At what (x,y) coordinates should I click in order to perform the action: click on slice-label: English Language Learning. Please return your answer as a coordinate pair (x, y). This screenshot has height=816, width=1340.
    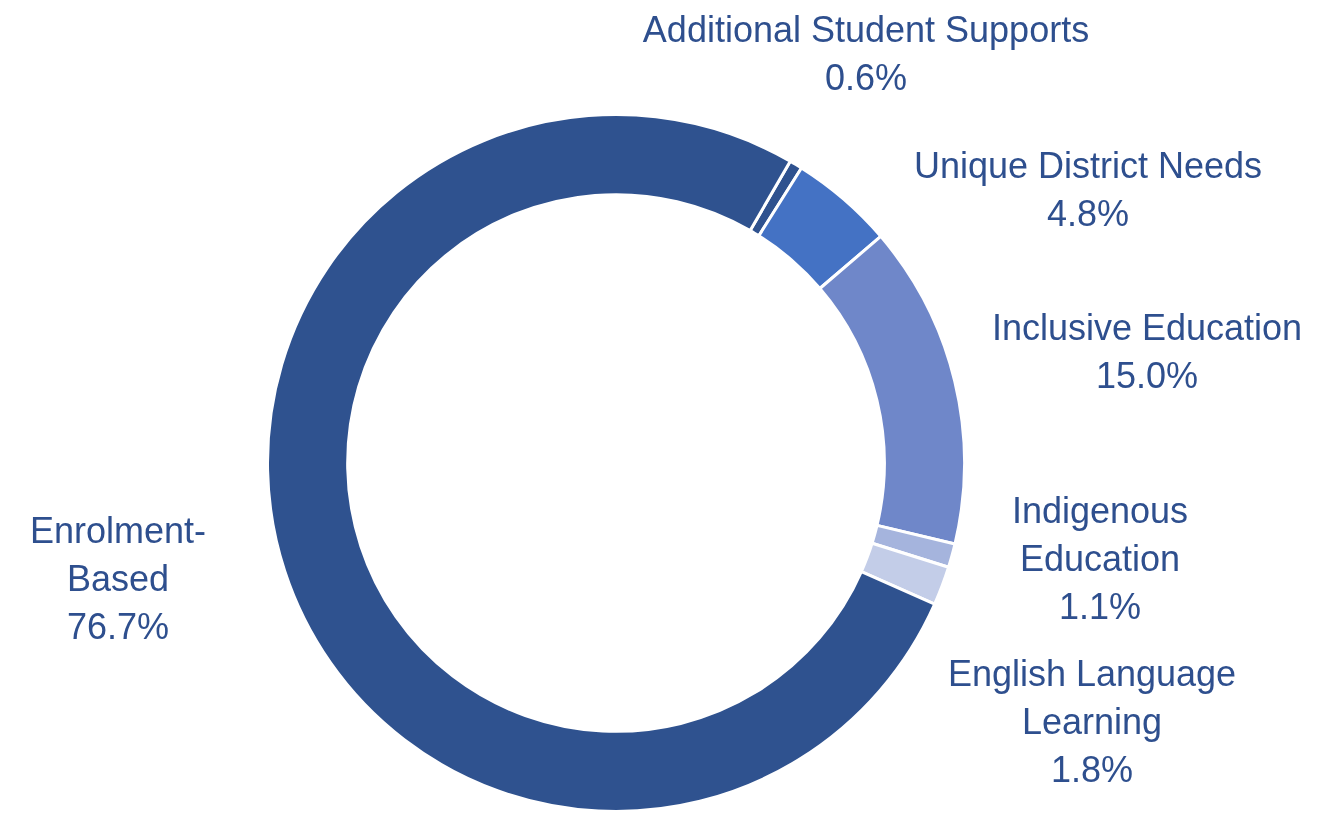
    Looking at the image, I should click on (1092, 697).